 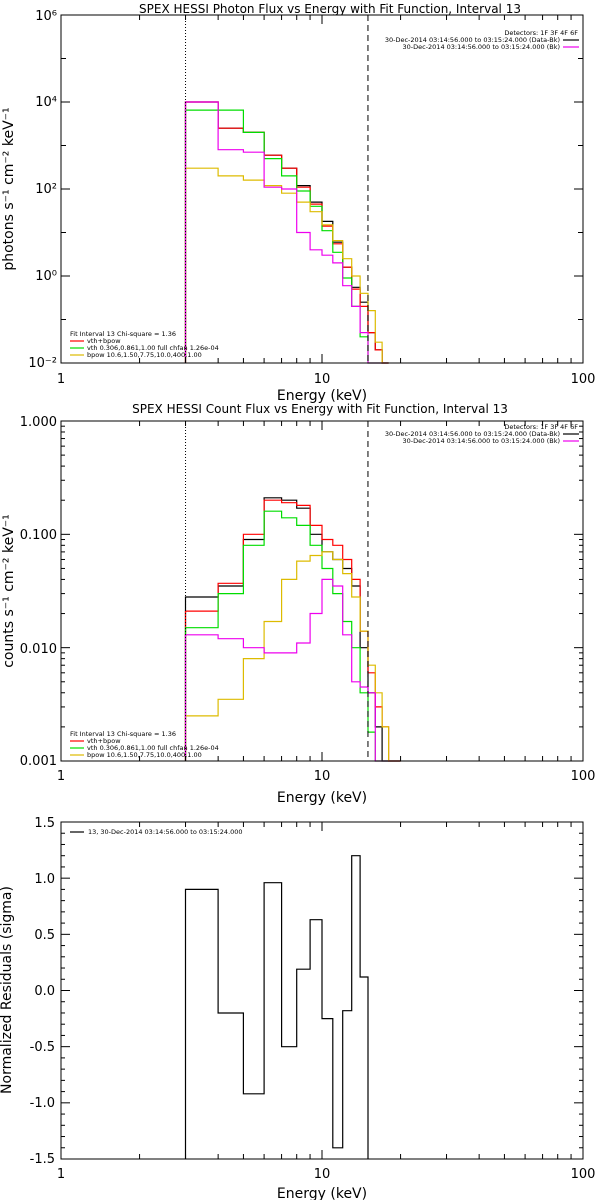 What do you see at coordinates (42, 1159) in the screenshot?
I see `residual-y-tick-label: -1.5` at bounding box center [42, 1159].